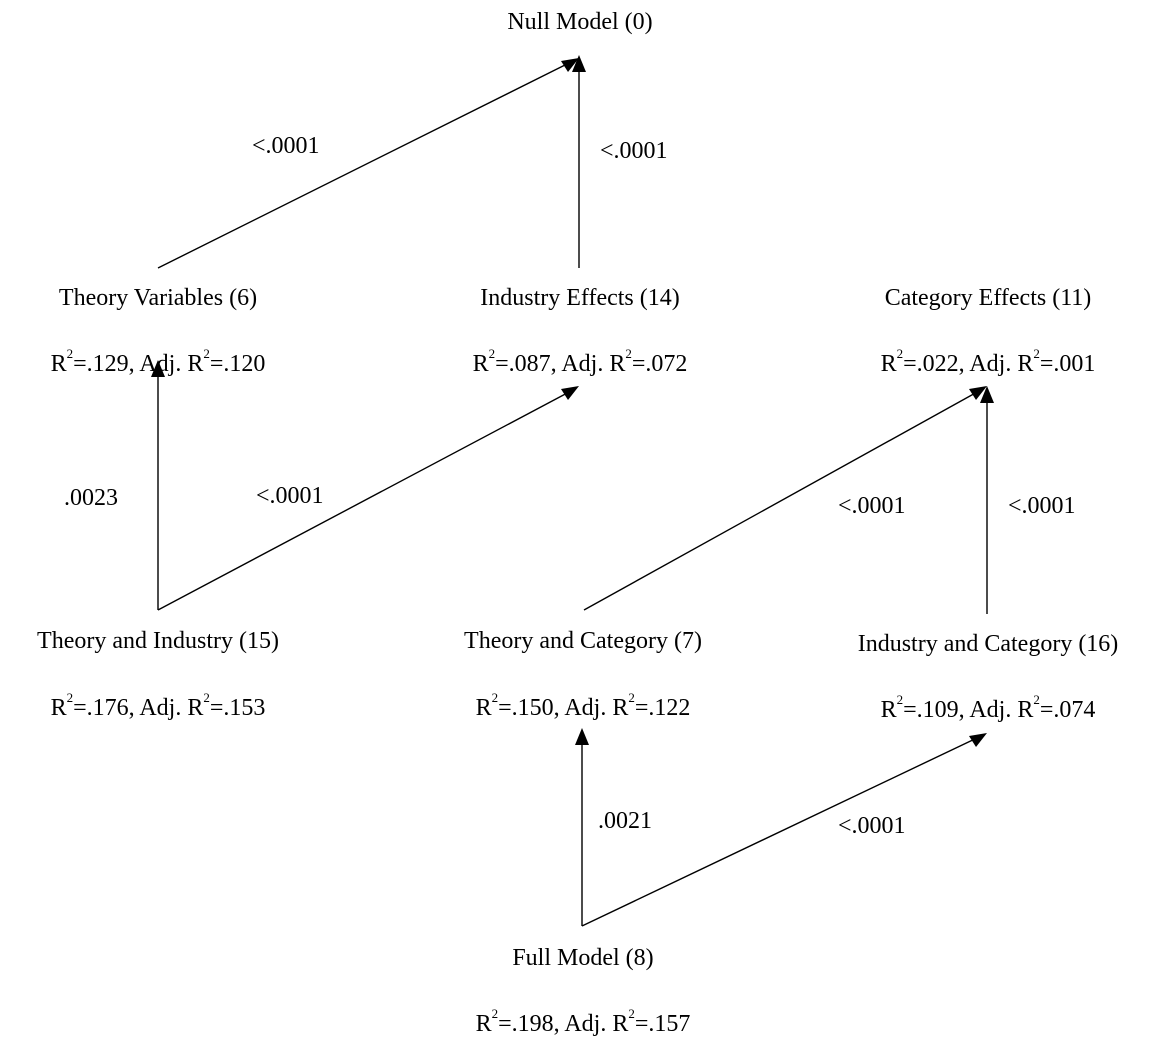 This screenshot has height=1042, width=1156. What do you see at coordinates (625, 821) in the screenshot?
I see `edge-label-full-model-to-theory-category: .0021` at bounding box center [625, 821].